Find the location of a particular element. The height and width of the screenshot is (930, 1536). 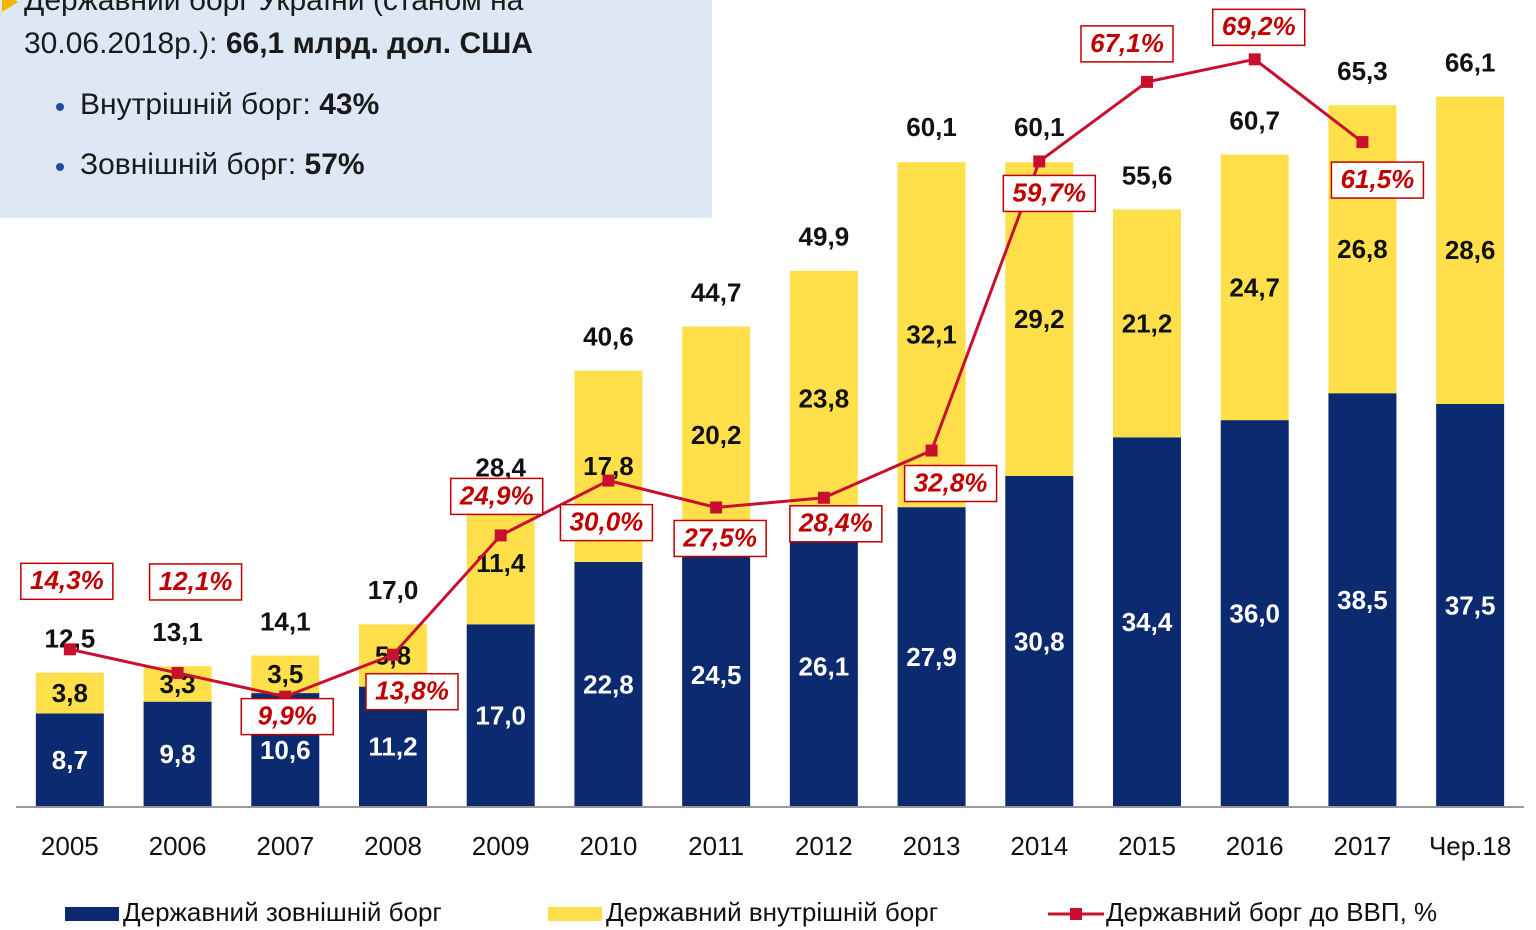

segment-label: 3,8 is located at coordinates (70, 693).